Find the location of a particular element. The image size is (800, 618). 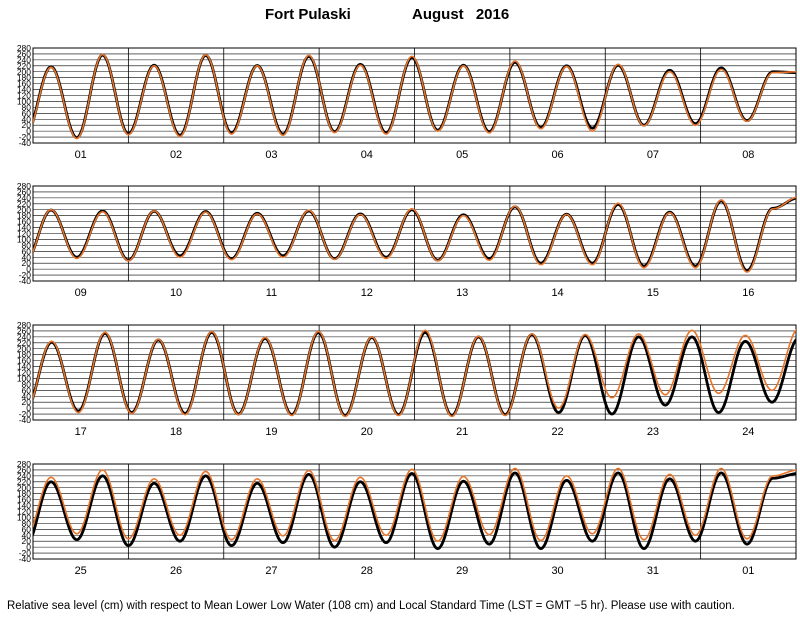

observed-tide-line is located at coordinates (414, 511).